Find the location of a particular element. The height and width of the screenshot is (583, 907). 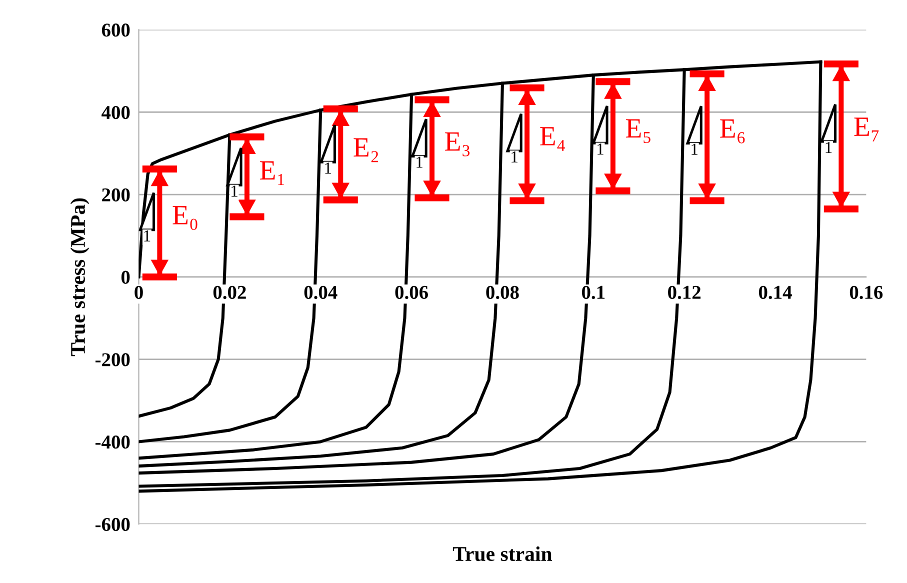

annotation: E₄ is located at coordinates (552, 139).